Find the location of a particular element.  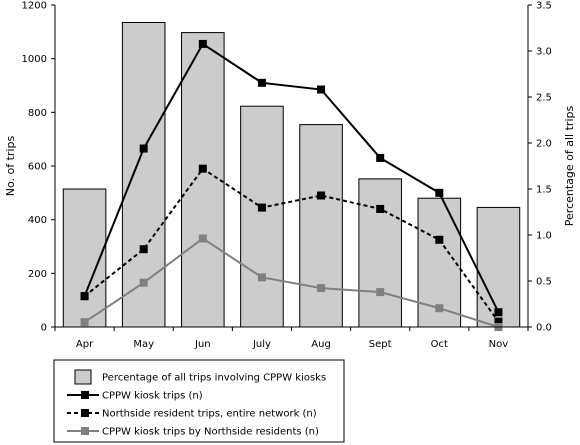

series-1-point-july is located at coordinates (261, 207).